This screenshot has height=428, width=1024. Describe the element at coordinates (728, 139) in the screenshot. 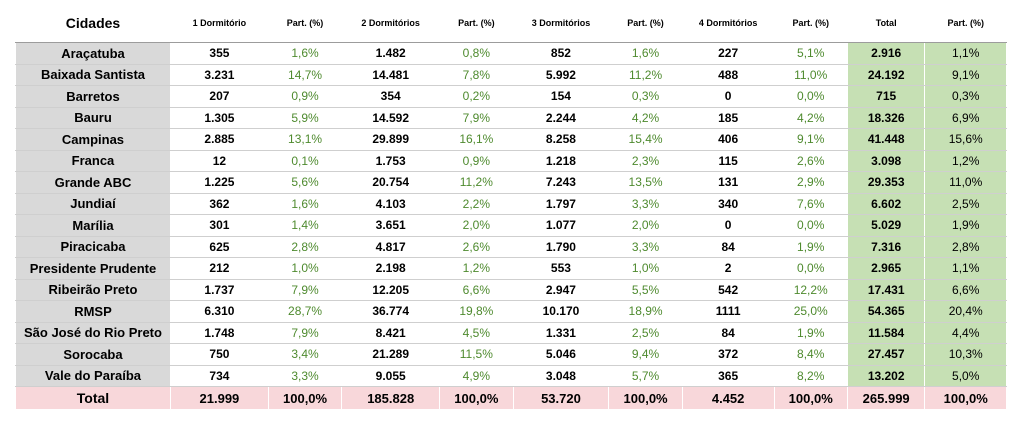

I see `count-cell: 406` at that location.